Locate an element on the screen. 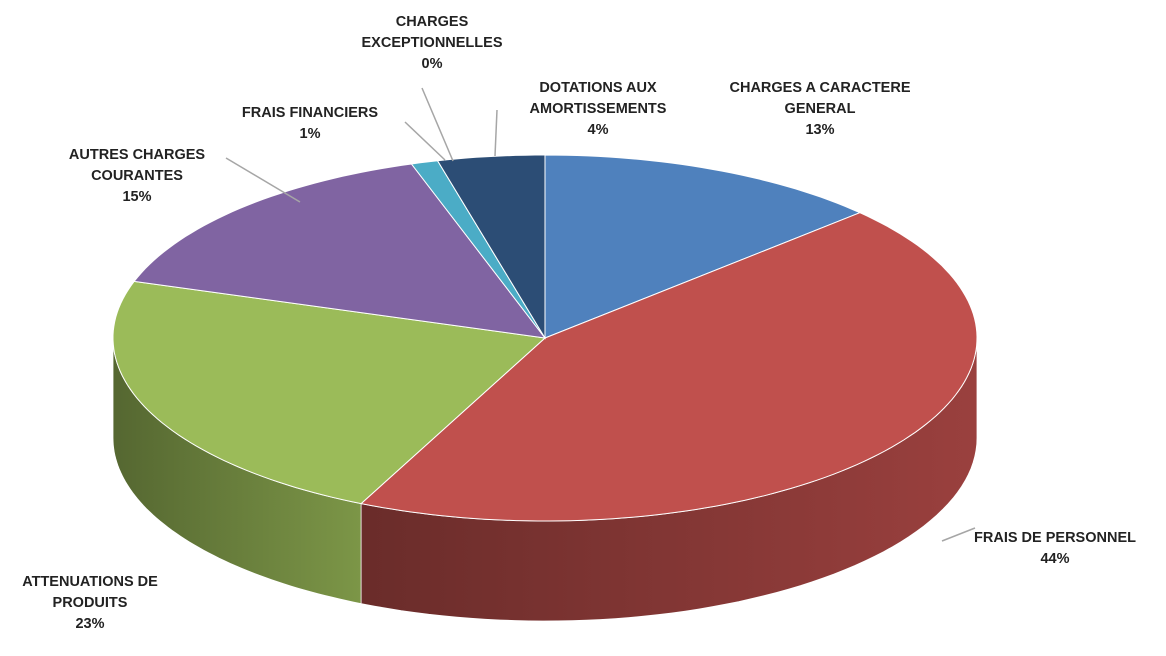 The width and height of the screenshot is (1166, 656). data-label: FRAIS FINANCIERS 1% is located at coordinates (310, 124).